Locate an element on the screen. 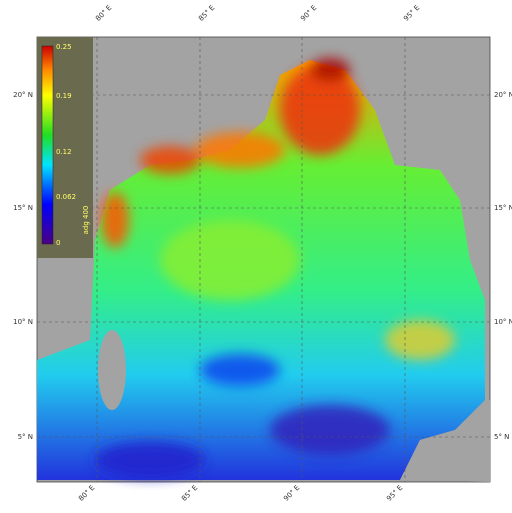 The image size is (512, 513). colorbar: 0.25 0.19 0.12 0.062 0 adg 400 is located at coordinates (65, 147).